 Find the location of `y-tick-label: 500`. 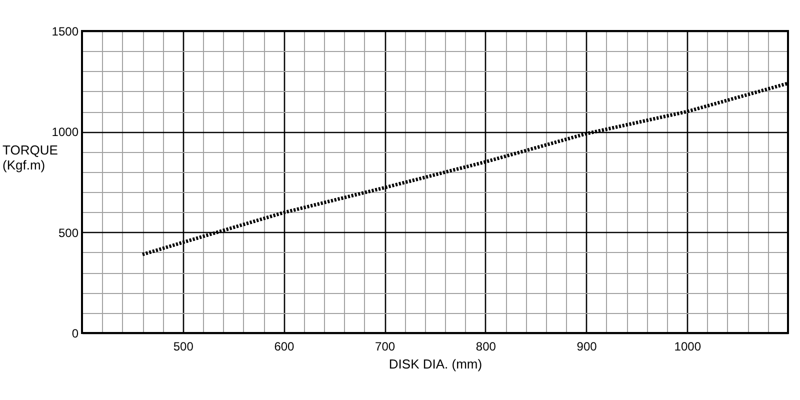

y-tick-label: 500 is located at coordinates (68, 233).